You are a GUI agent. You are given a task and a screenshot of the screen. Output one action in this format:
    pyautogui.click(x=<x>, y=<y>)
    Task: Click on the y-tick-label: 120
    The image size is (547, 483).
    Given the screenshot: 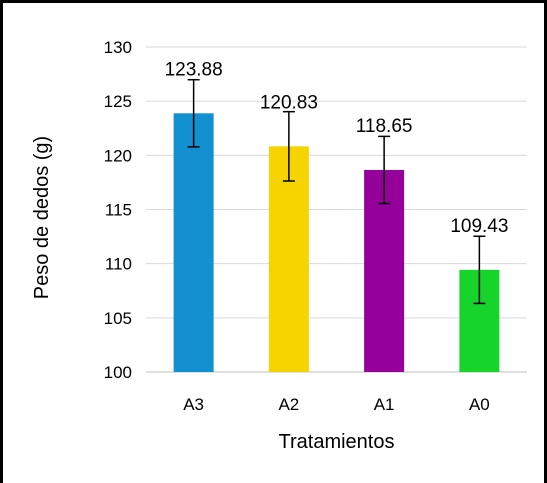 What is the action you would take?
    pyautogui.click(x=118, y=155)
    